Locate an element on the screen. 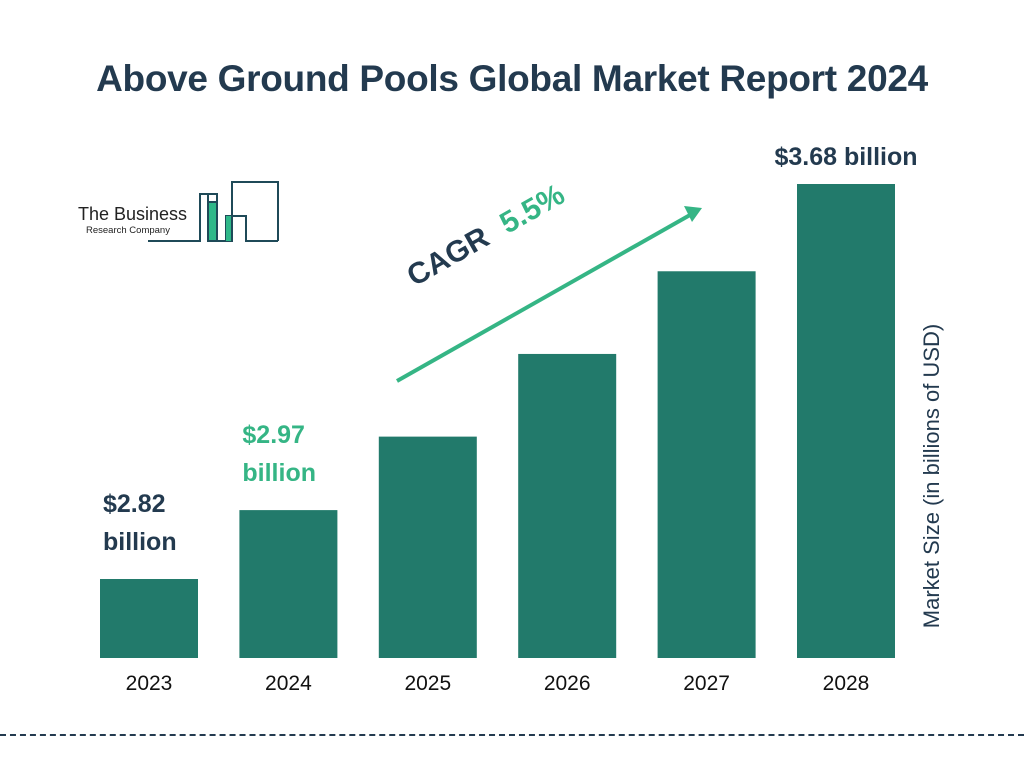 Image resolution: width=1024 pixels, height=768 pixels. x-tick-label: 2026 is located at coordinates (567, 683).